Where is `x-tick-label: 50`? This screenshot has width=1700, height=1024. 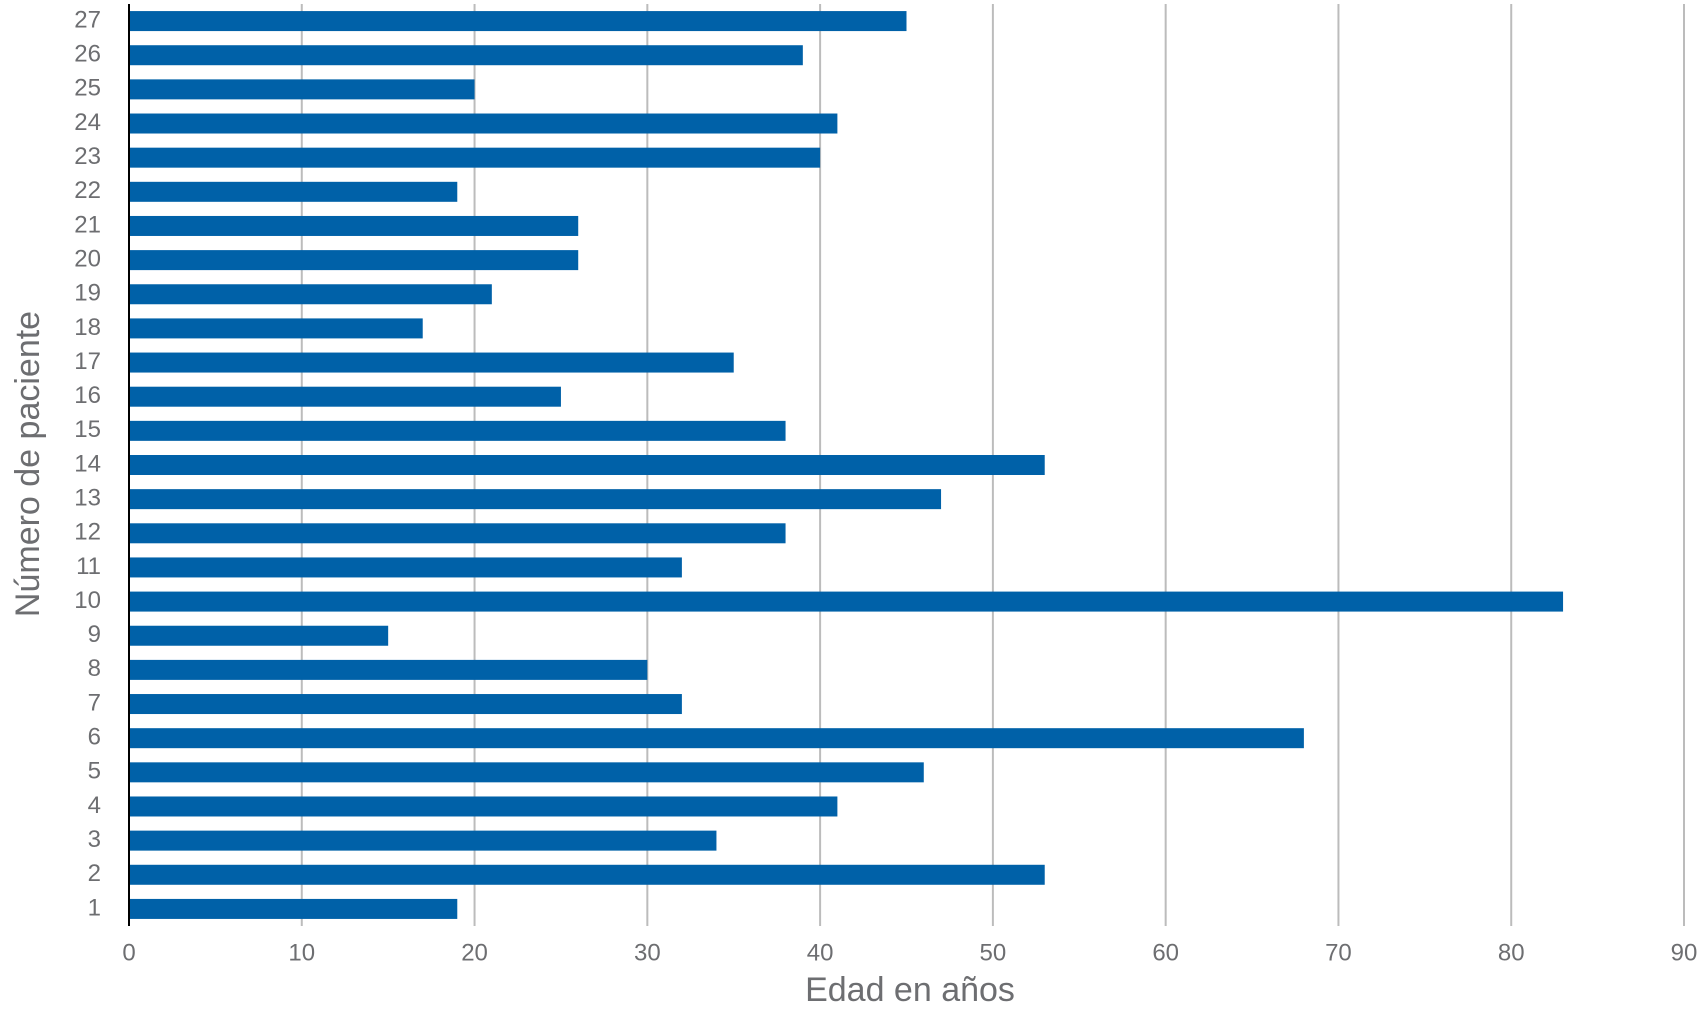 x-tick-label: 50 is located at coordinates (993, 952).